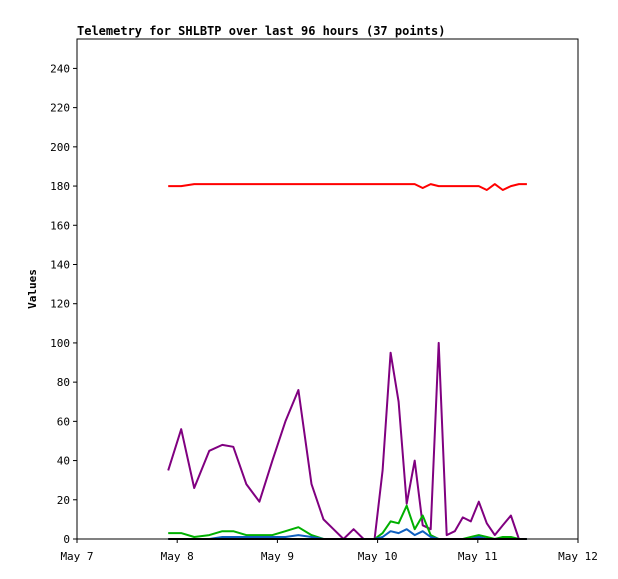 This screenshot has width=618, height=579. I want to click on y-tick-label: 40, so click(63, 461).